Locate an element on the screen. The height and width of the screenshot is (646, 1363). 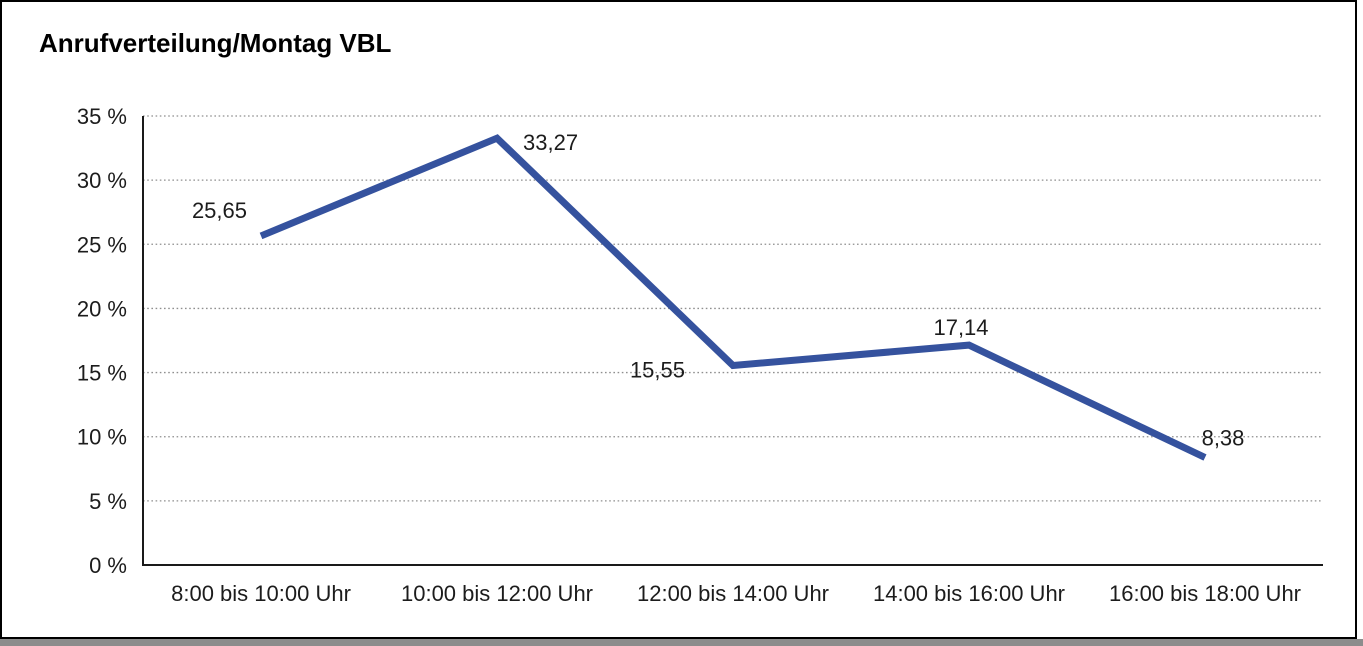
xtick-label-3: 14:00 bis 16:00 Uhr is located at coordinates (969, 593).